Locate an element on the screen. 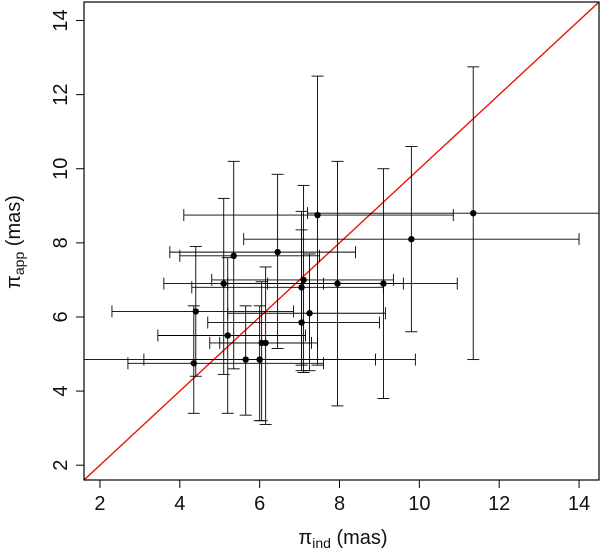 This screenshot has width=600, height=550. y-tick-label-14: 14 is located at coordinates (61, 20).